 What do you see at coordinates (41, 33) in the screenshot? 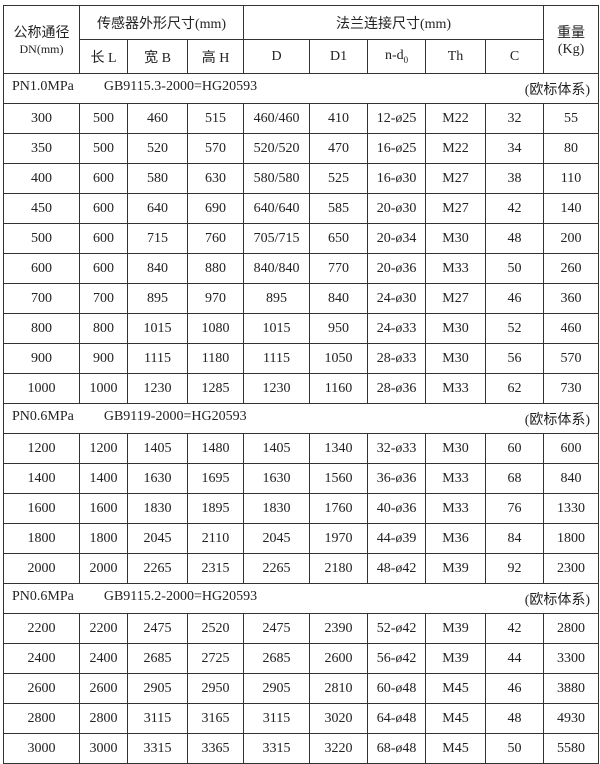
I see `header-dn-label: 公称通径` at bounding box center [41, 33].